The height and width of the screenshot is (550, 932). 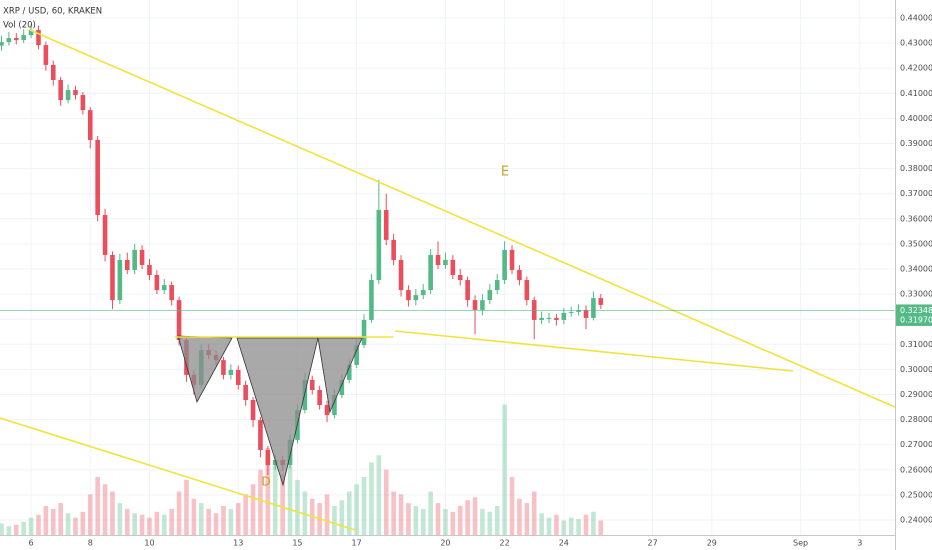 I want to click on y-tick-label: 0.33000, so click(x=916, y=294).